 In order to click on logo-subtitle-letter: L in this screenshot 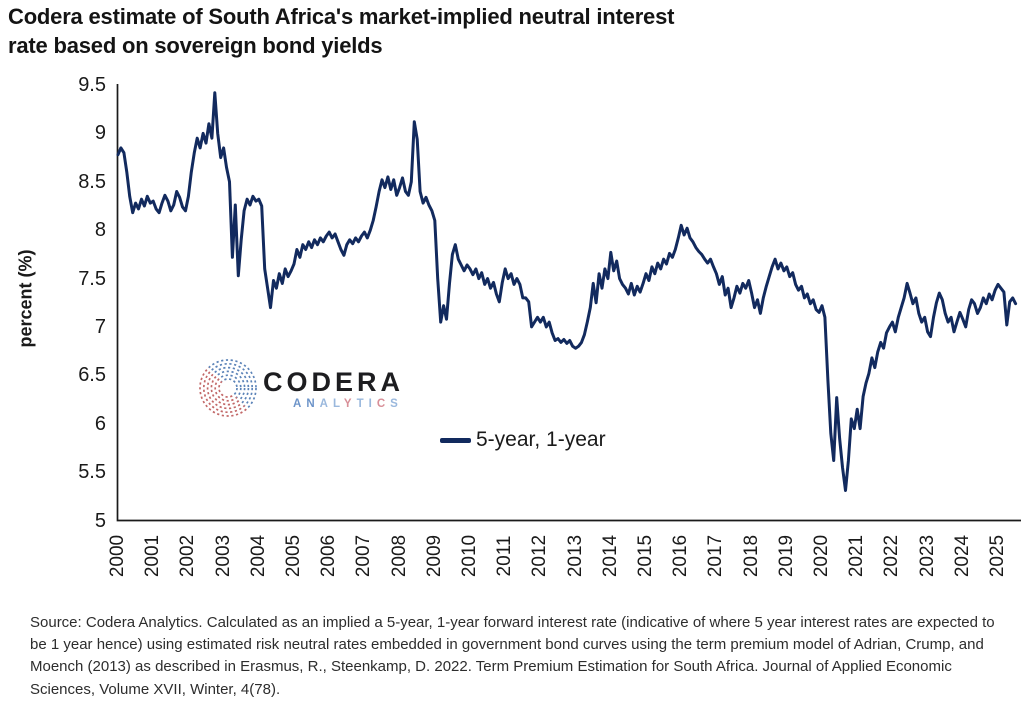, I will do `click(338, 404)`.